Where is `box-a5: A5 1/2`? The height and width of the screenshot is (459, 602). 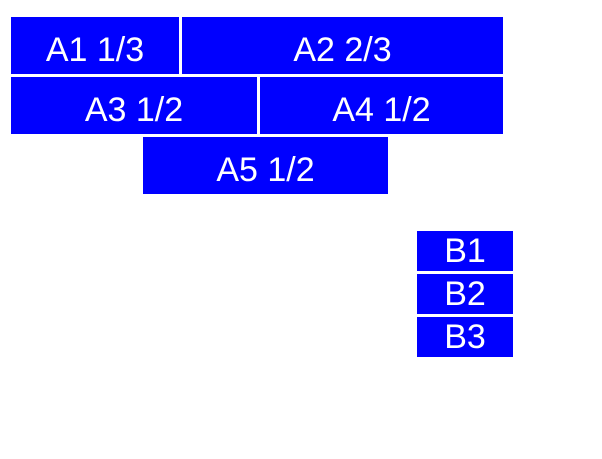
box-a5: A5 1/2 is located at coordinates (265, 165).